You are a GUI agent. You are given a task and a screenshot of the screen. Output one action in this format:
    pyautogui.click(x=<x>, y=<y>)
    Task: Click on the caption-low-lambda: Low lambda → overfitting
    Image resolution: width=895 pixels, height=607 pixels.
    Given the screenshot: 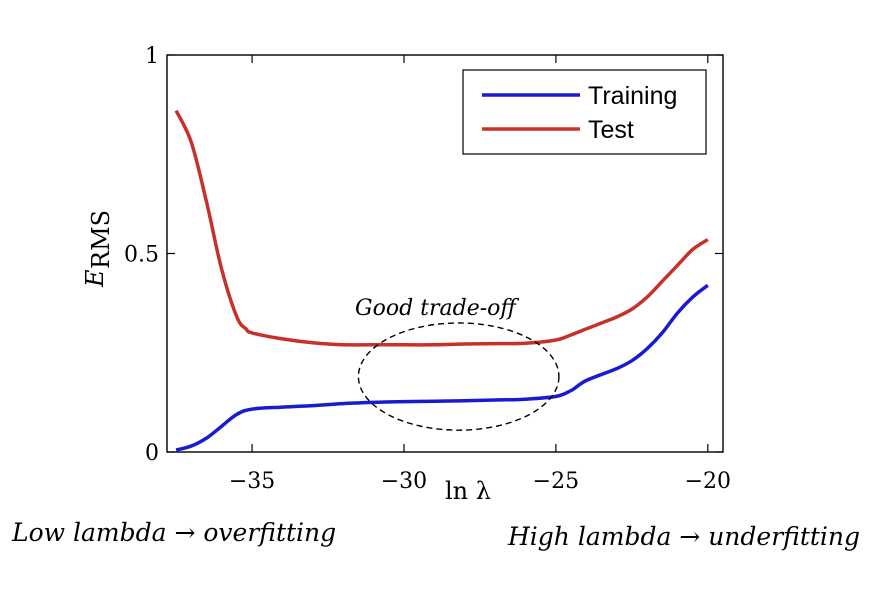 What is the action you would take?
    pyautogui.click(x=174, y=532)
    